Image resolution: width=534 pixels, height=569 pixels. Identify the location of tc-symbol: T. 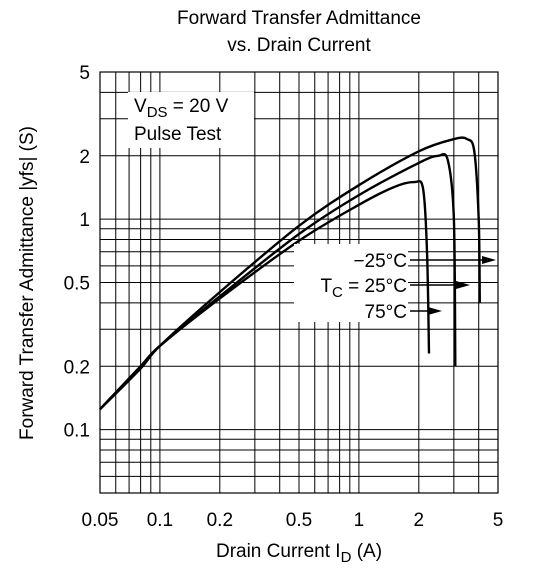
(326, 286).